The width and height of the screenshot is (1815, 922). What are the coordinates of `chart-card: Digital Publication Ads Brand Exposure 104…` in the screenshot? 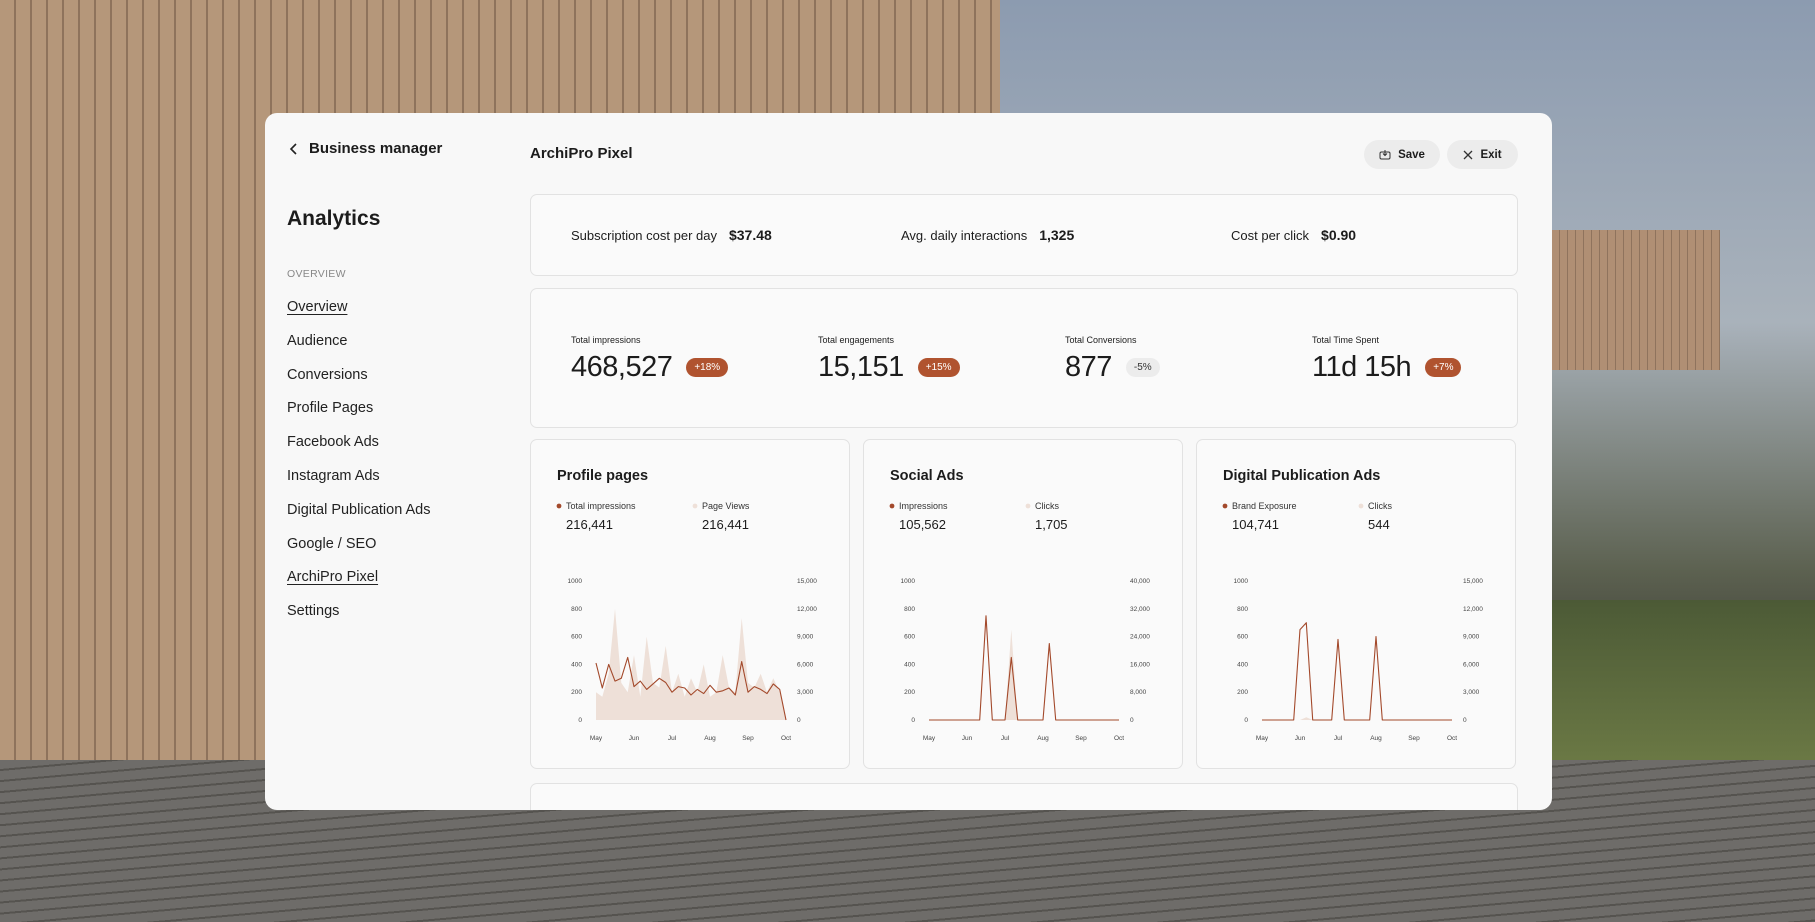 It's located at (1356, 604).